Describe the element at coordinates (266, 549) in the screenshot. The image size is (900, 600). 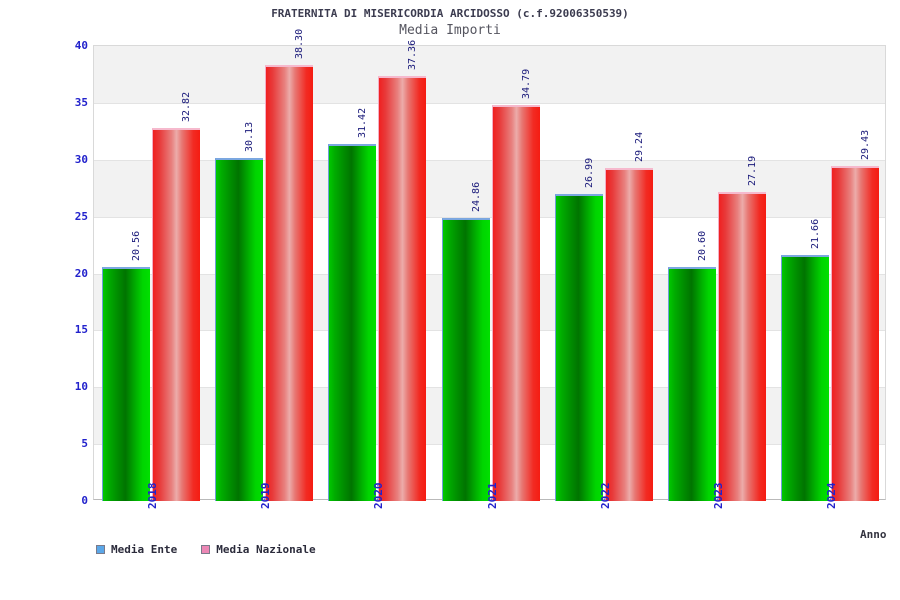
I see `legend-label: Media Nazionale` at that location.